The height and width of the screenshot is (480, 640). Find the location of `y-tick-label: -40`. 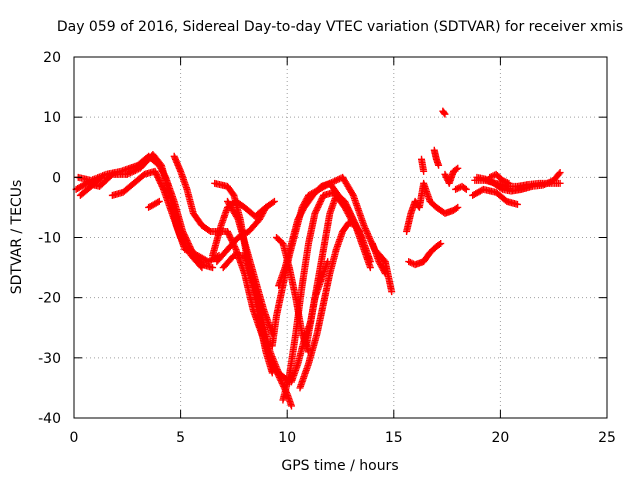

y-tick-label: -40 is located at coordinates (49, 419).